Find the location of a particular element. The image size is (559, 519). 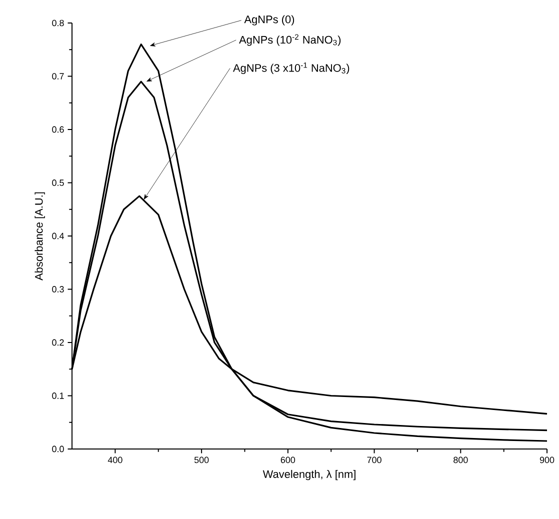

x-tick-label: 900 is located at coordinates (547, 460).